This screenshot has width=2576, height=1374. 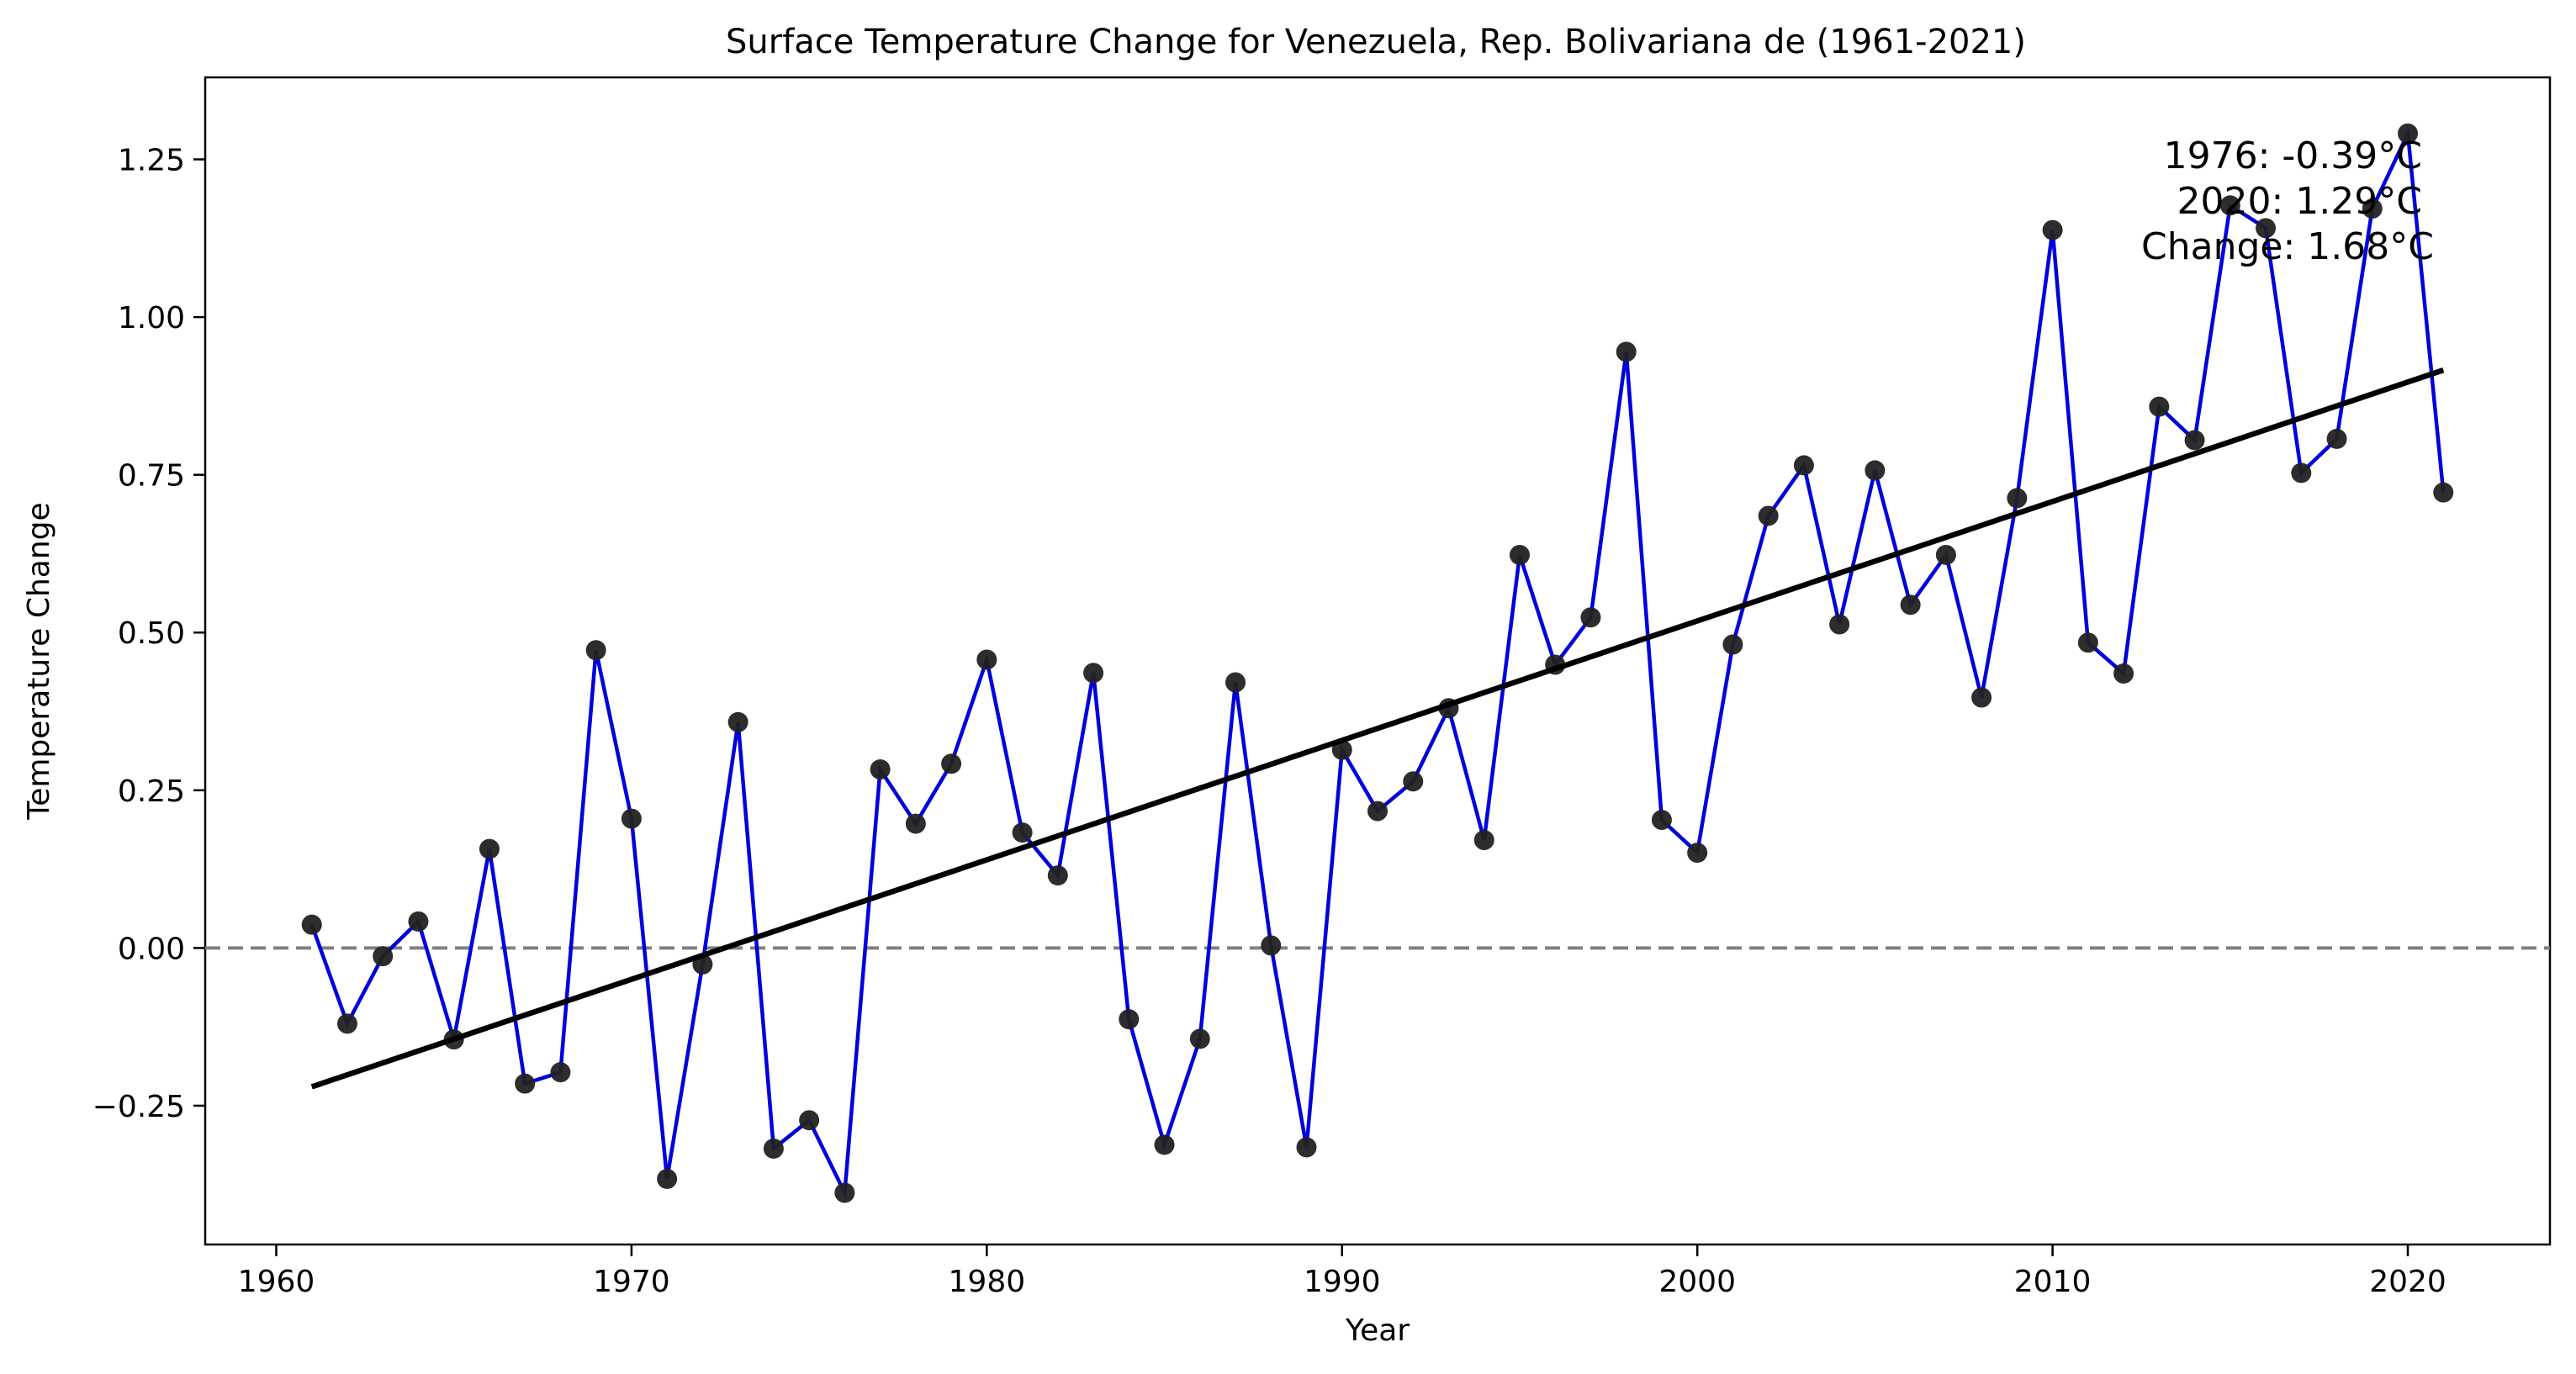 What do you see at coordinates (2053, 1282) in the screenshot?
I see `x-tick-label: 2010` at bounding box center [2053, 1282].